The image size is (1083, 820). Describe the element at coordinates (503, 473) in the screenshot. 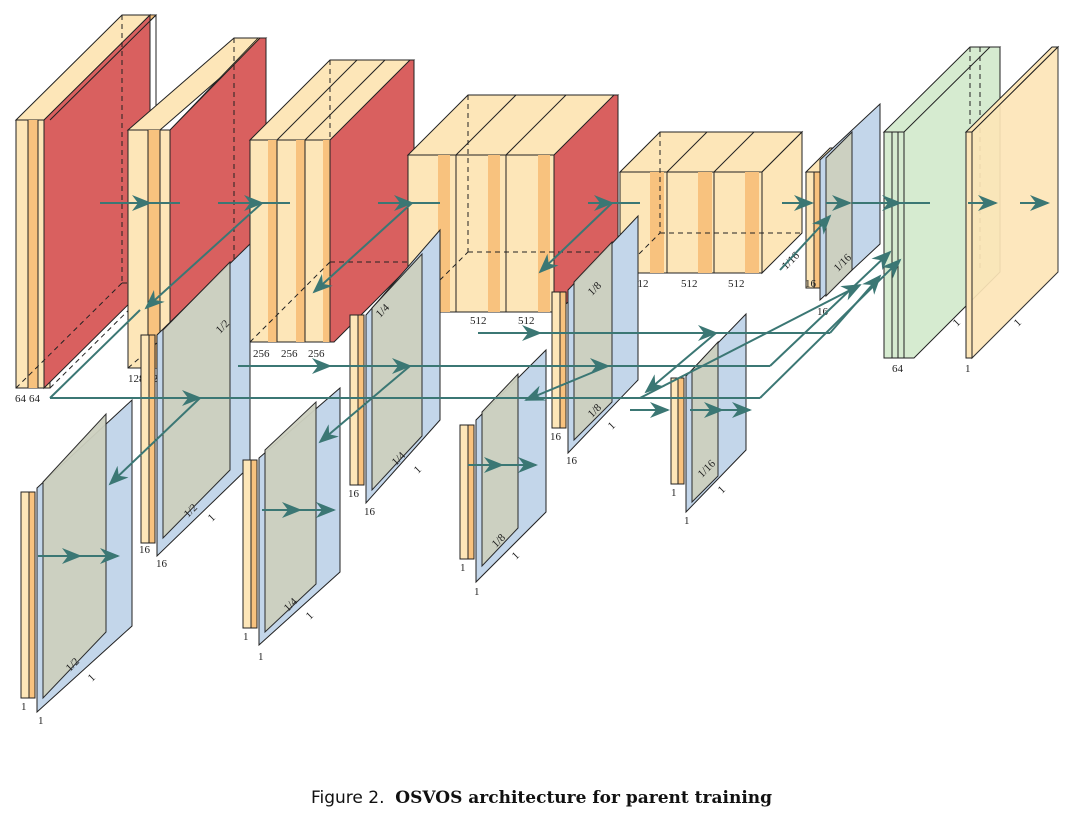

I see `side-output-stage-4: 1 1 1/8 1` at that location.